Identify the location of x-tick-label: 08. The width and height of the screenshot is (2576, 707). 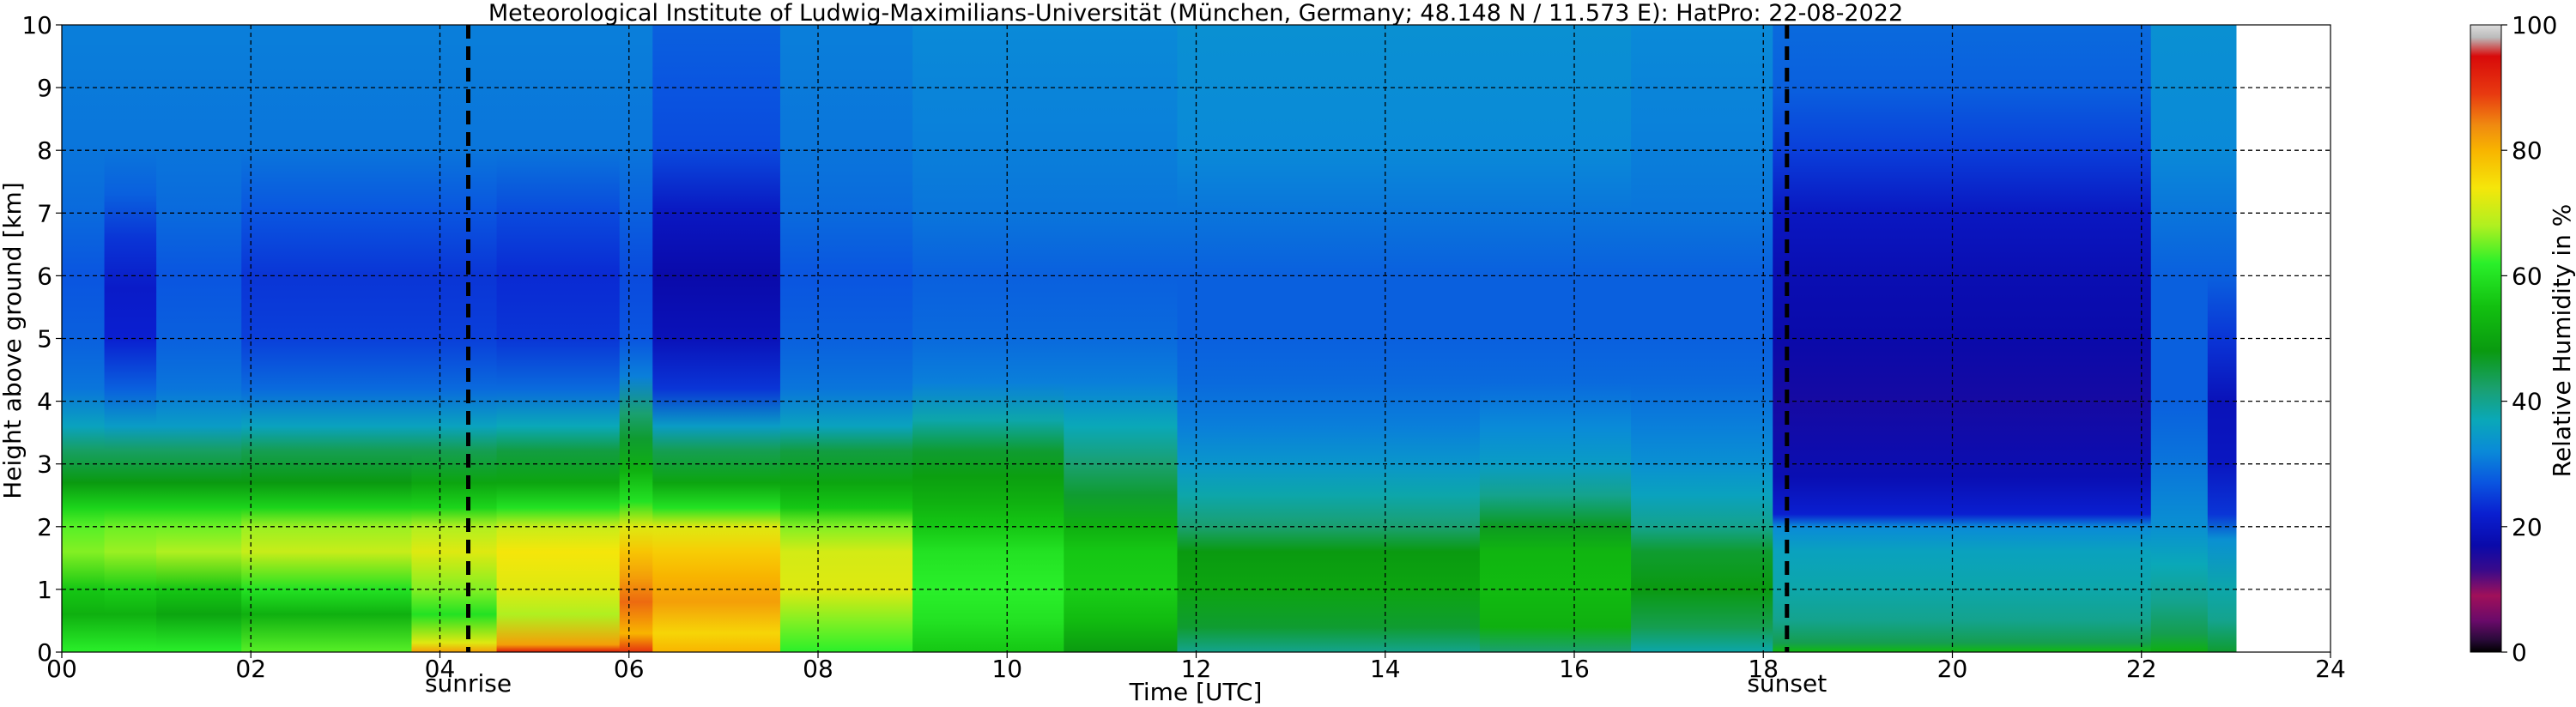
(818, 669).